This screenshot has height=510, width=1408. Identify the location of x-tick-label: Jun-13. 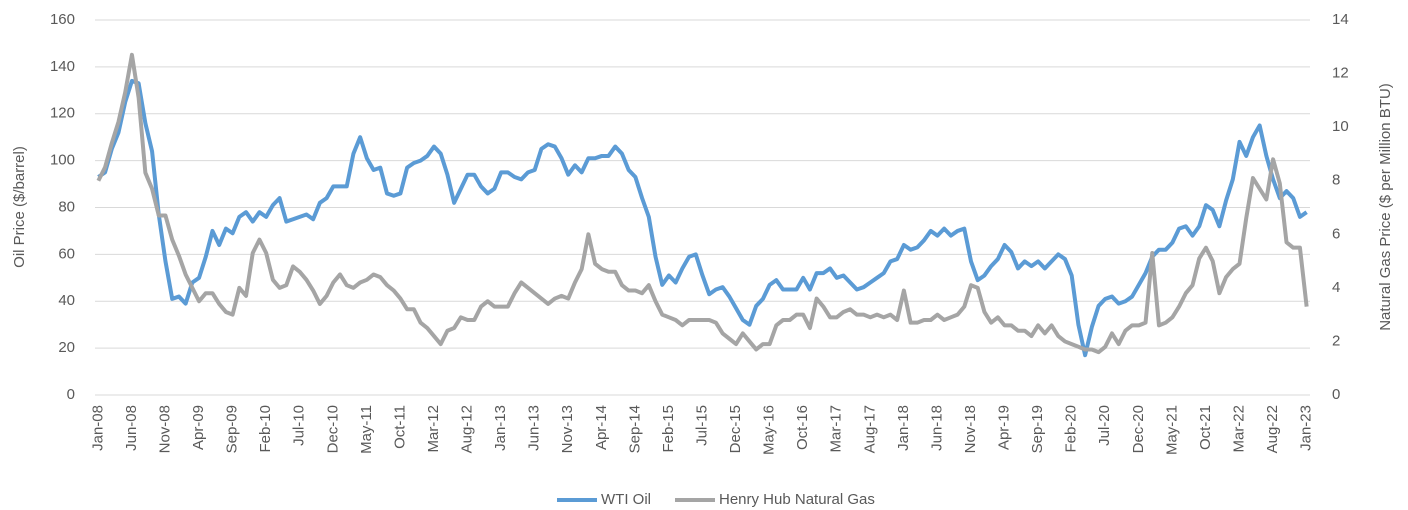
(534, 428).